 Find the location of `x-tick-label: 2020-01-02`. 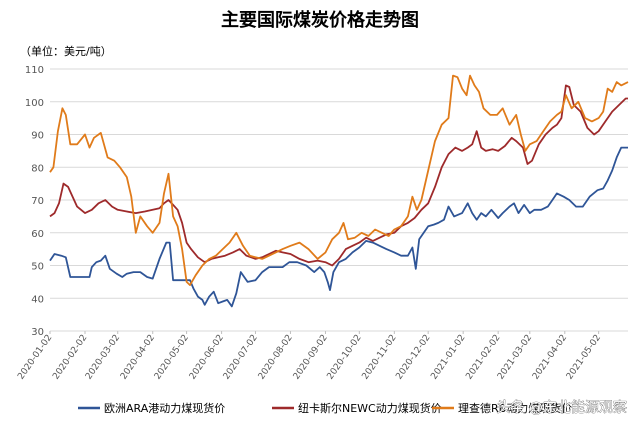

x-tick-label: 2020-01-02 is located at coordinates (35, 357).